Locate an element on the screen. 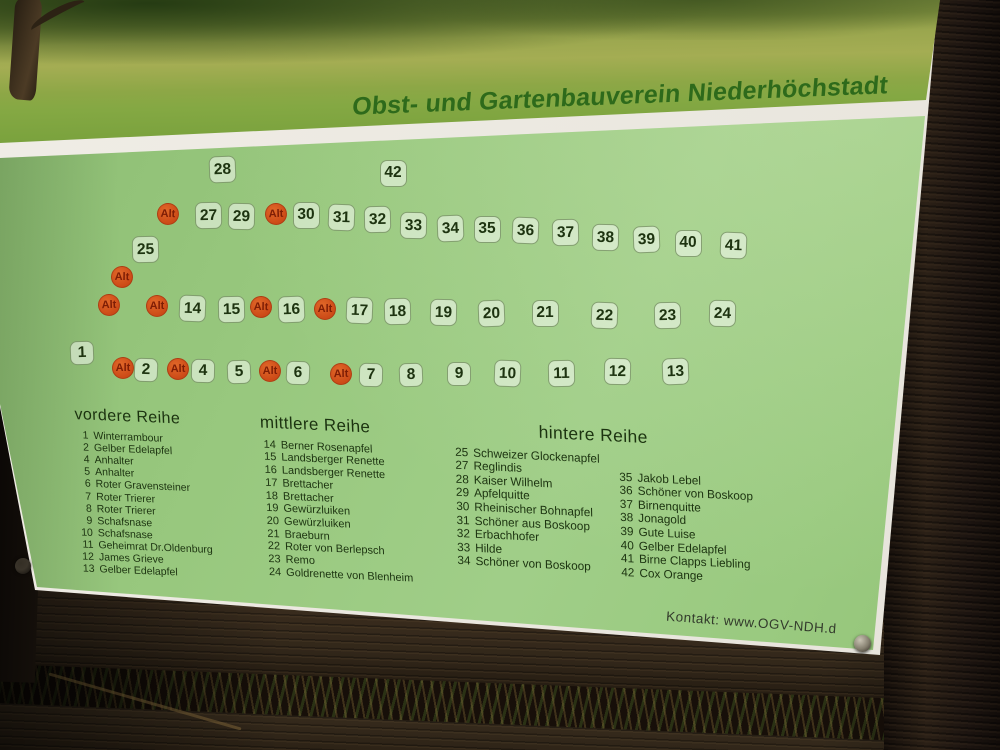  variety-name: Remo is located at coordinates (300, 560).